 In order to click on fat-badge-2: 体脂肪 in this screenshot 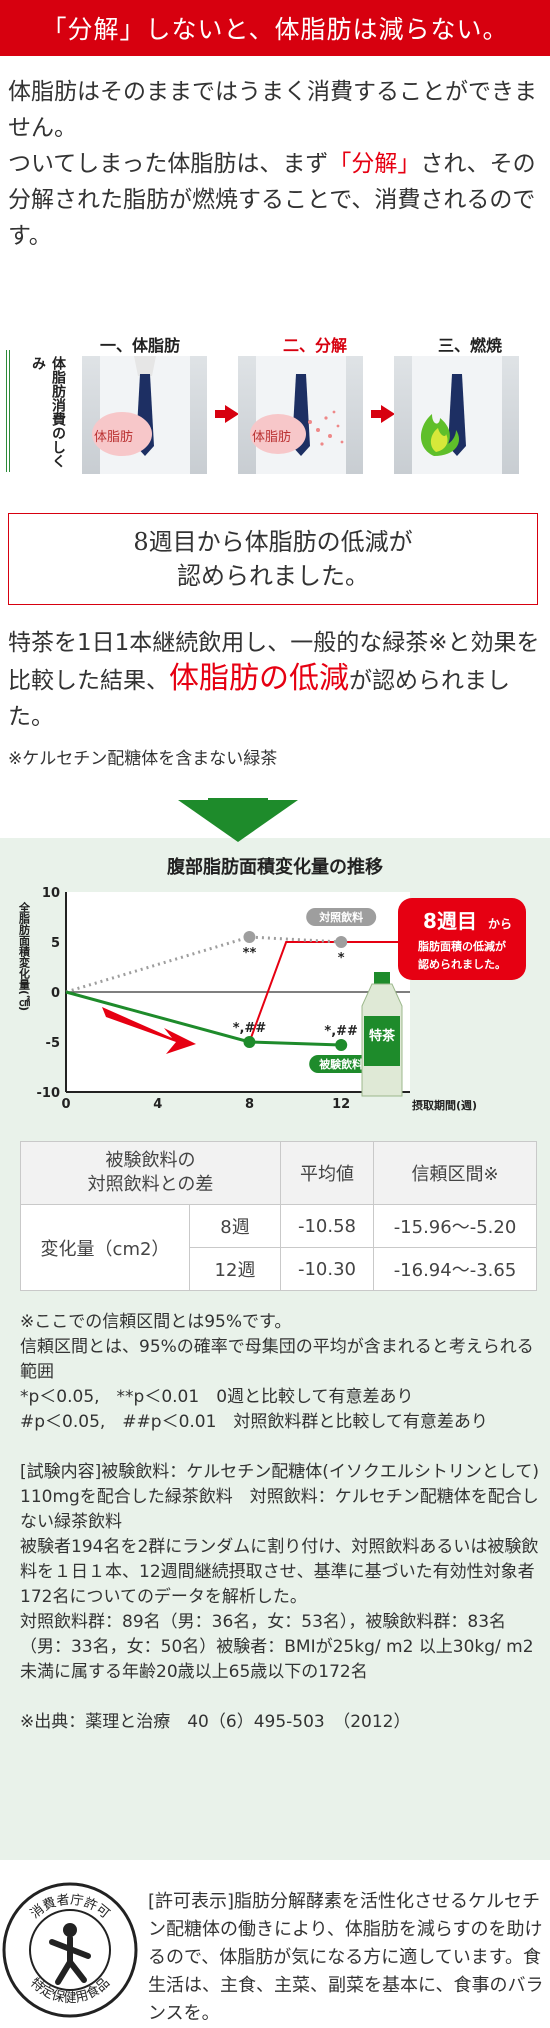, I will do `click(272, 437)`.